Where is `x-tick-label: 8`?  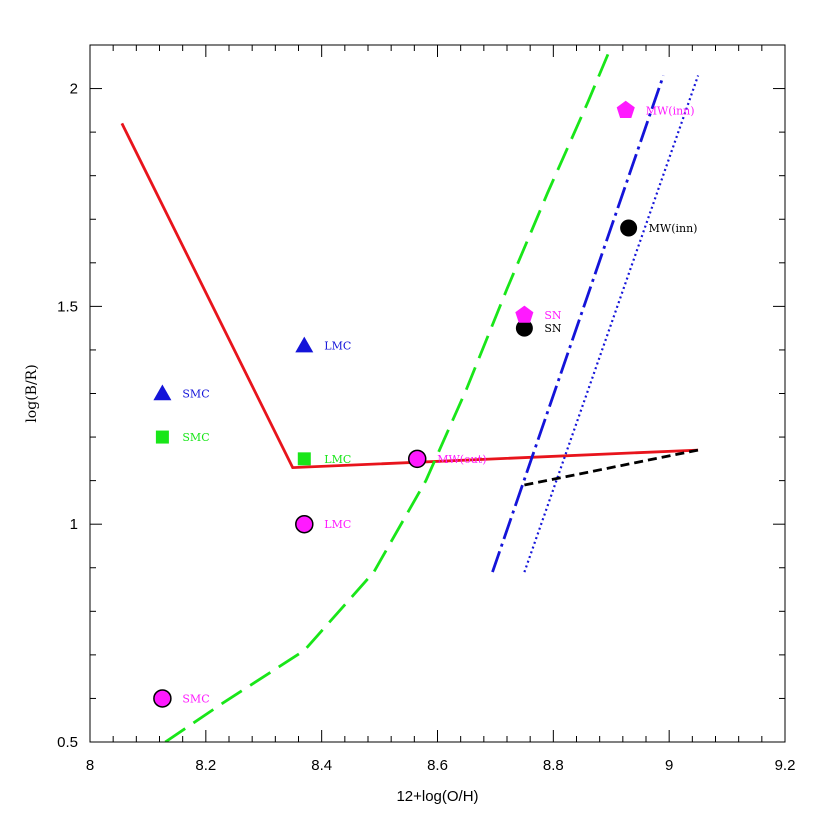
x-tick-label: 8 is located at coordinates (90, 765).